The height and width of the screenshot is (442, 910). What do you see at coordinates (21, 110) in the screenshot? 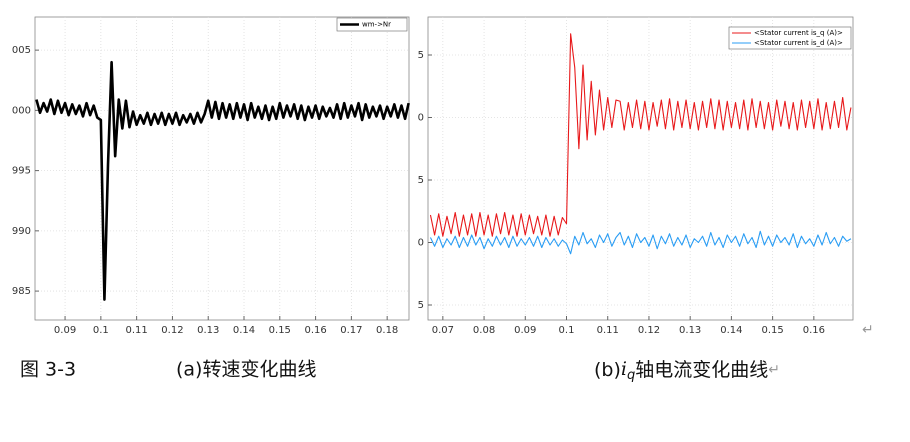
I see `y-tick-label: 000` at bounding box center [21, 110].